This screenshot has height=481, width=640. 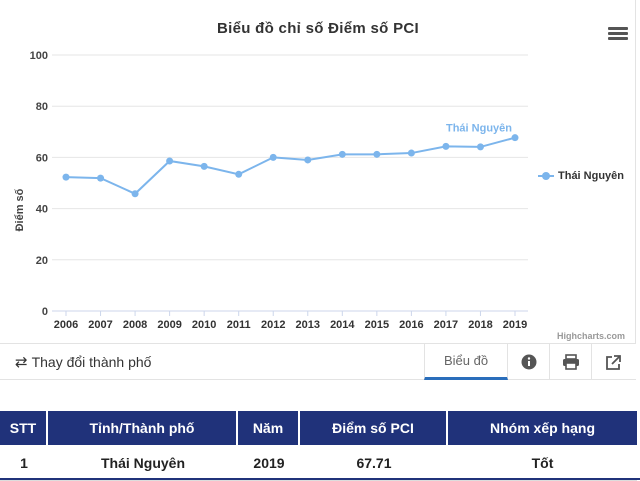 I want to click on x-tick-label: 2007, so click(x=100, y=325).